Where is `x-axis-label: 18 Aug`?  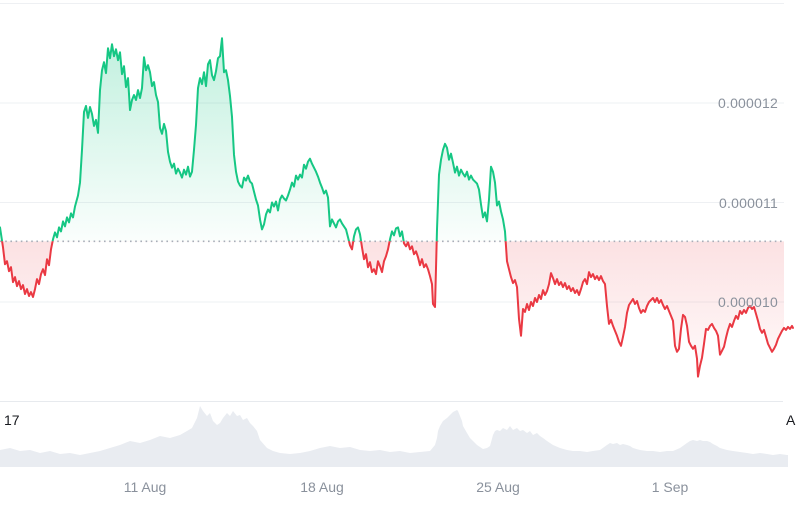 x-axis-label: 18 Aug is located at coordinates (322, 487).